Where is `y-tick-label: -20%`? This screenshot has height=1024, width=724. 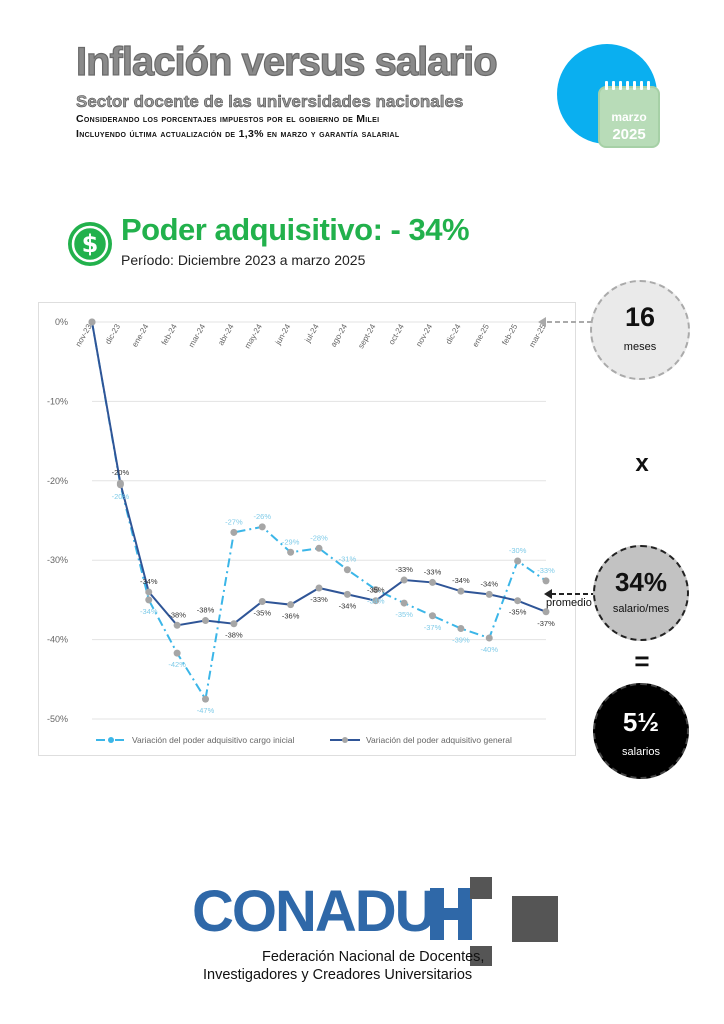 y-tick-label: -20% is located at coordinates (57, 481).